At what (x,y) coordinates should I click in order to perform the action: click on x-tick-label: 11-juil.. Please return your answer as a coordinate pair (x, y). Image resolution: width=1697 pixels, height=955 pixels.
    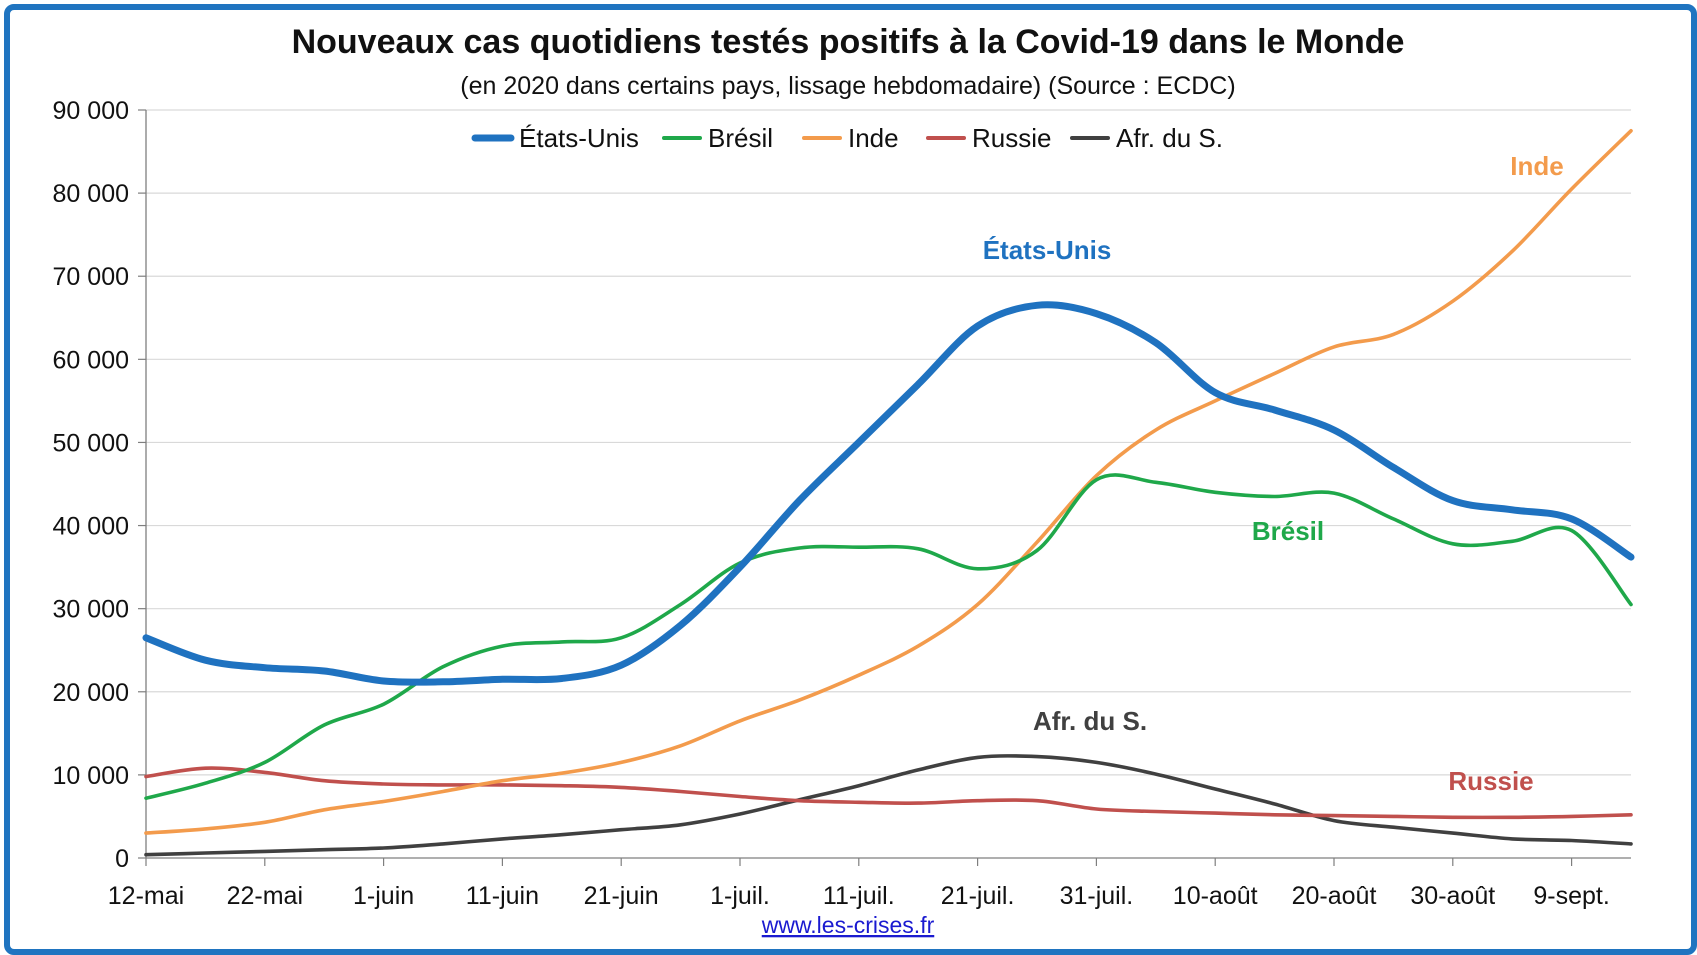
    Looking at the image, I should click on (859, 896).